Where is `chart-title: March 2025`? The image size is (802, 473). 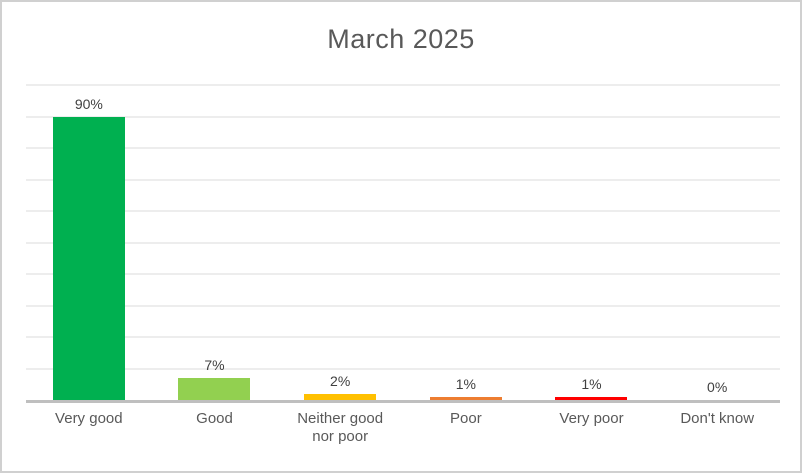 chart-title: March 2025 is located at coordinates (401, 39).